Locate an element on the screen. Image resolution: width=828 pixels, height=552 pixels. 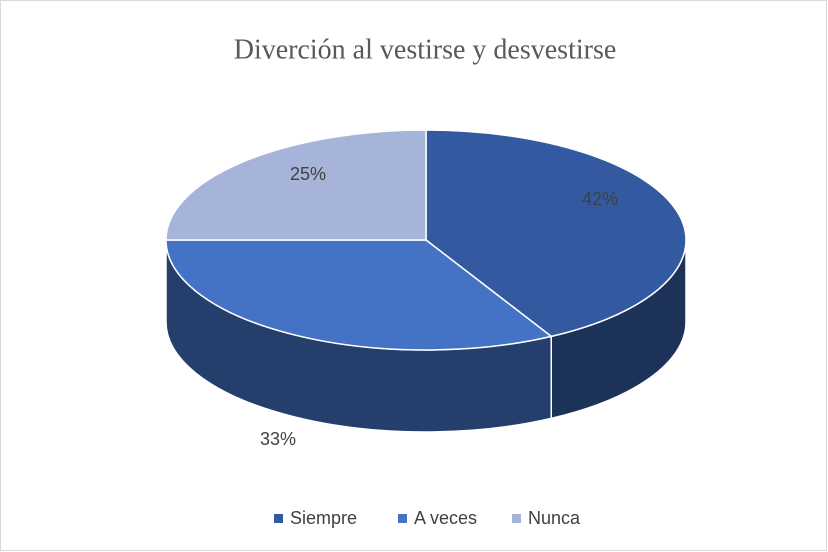
data-label: 33% is located at coordinates (278, 439).